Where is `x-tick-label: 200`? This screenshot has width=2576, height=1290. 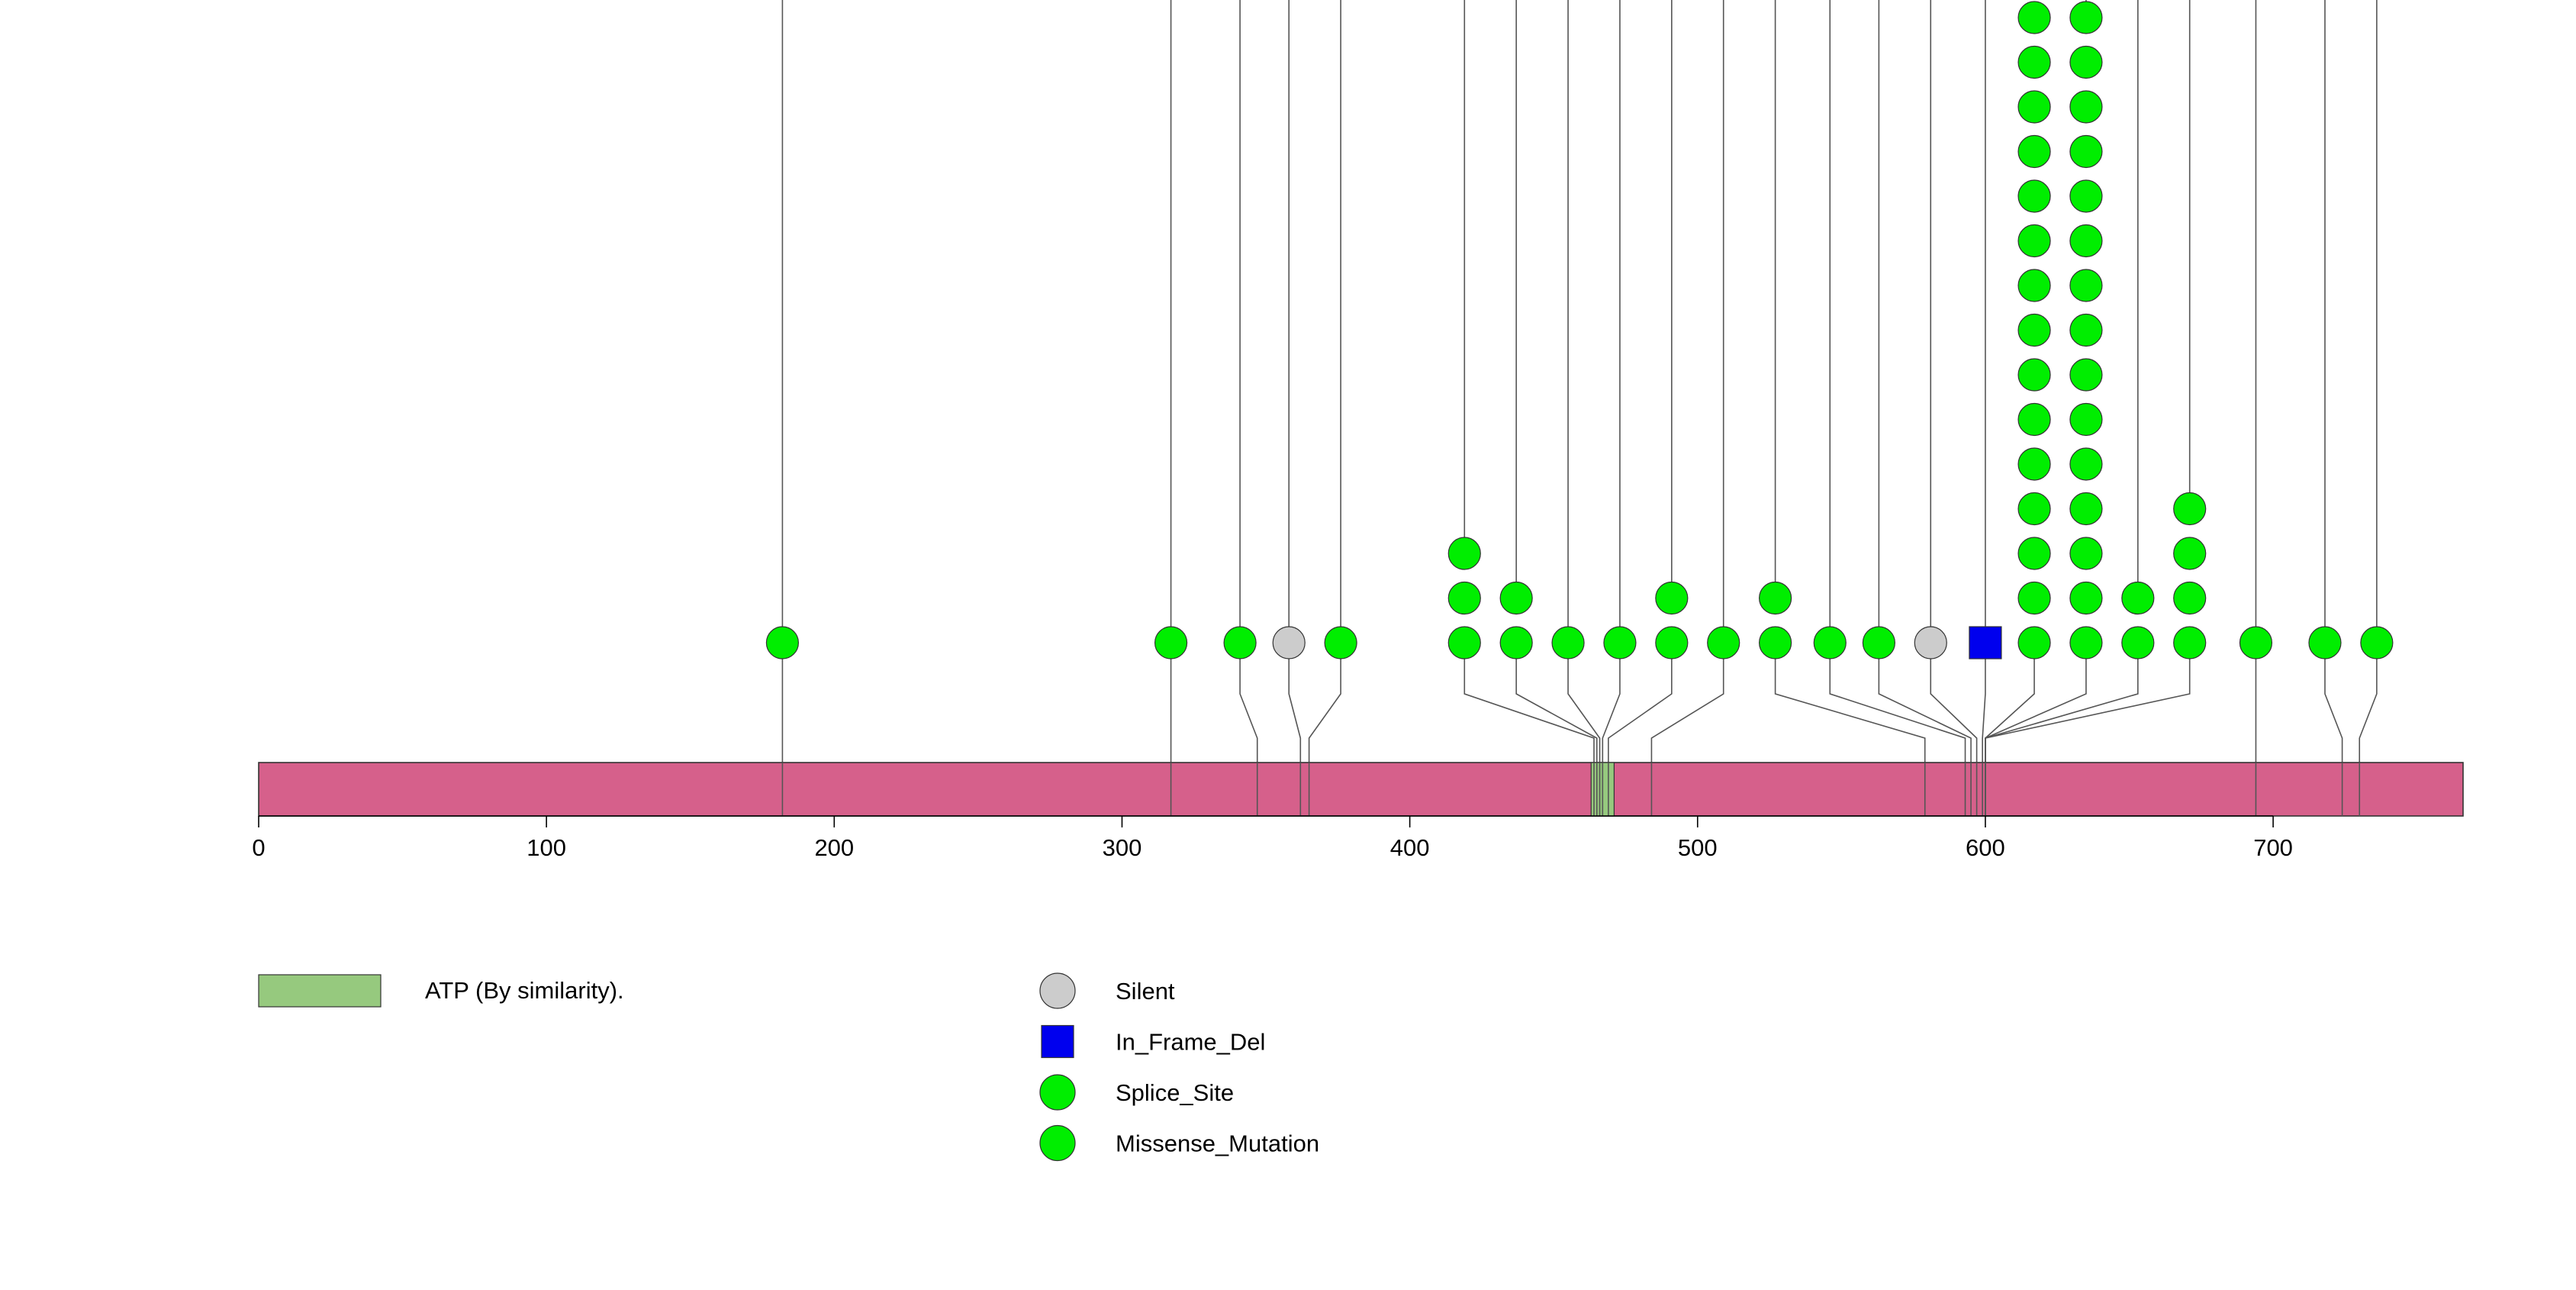 x-tick-label: 200 is located at coordinates (834, 847).